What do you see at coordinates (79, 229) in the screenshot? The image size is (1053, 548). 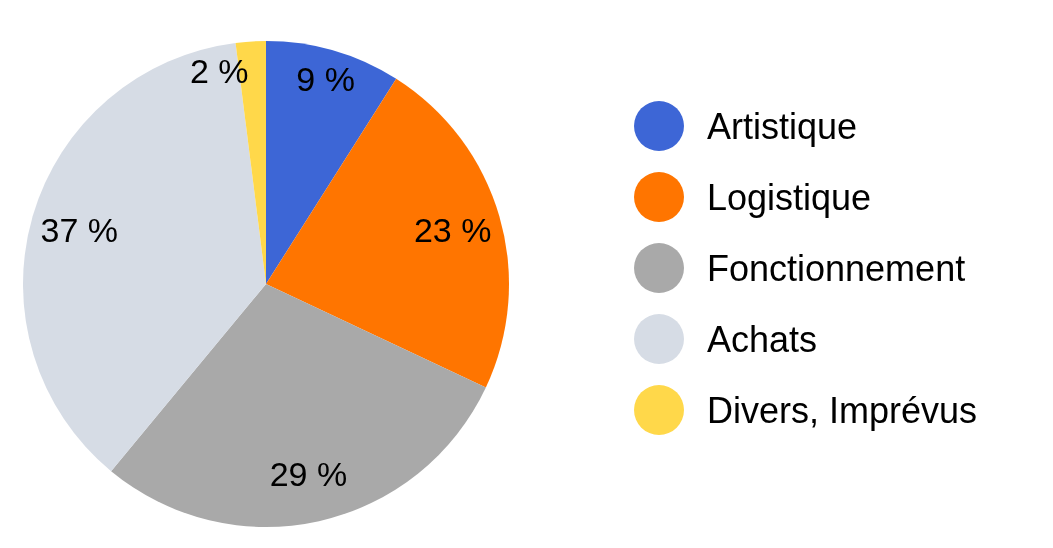 I see `data-label: 37 %` at bounding box center [79, 229].